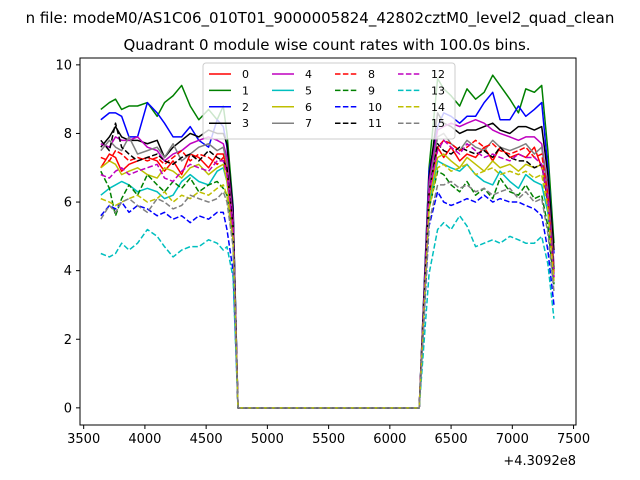 The image size is (640, 480). I want to click on legend-label-13: 13, so click(438, 90).